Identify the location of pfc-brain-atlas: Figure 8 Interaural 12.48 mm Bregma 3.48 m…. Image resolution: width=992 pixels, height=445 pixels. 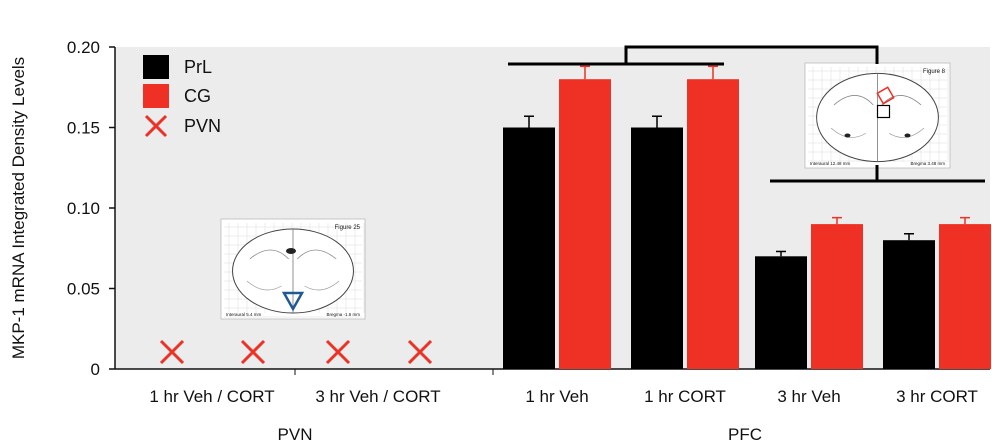
(877, 115).